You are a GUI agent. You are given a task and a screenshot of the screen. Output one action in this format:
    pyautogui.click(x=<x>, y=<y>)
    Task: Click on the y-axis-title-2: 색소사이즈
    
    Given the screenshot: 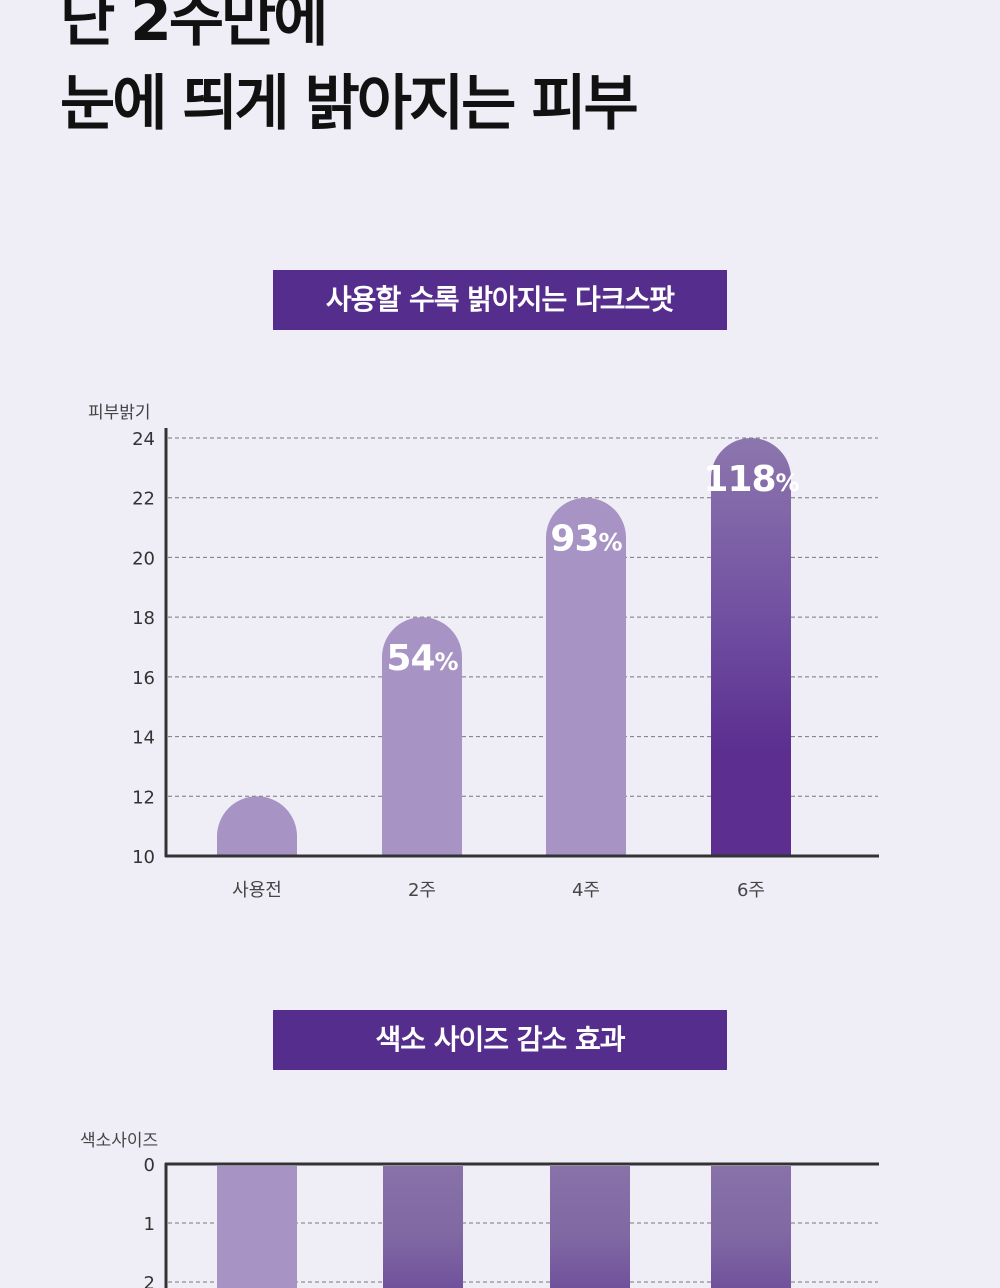 What is the action you would take?
    pyautogui.click(x=119, y=1141)
    